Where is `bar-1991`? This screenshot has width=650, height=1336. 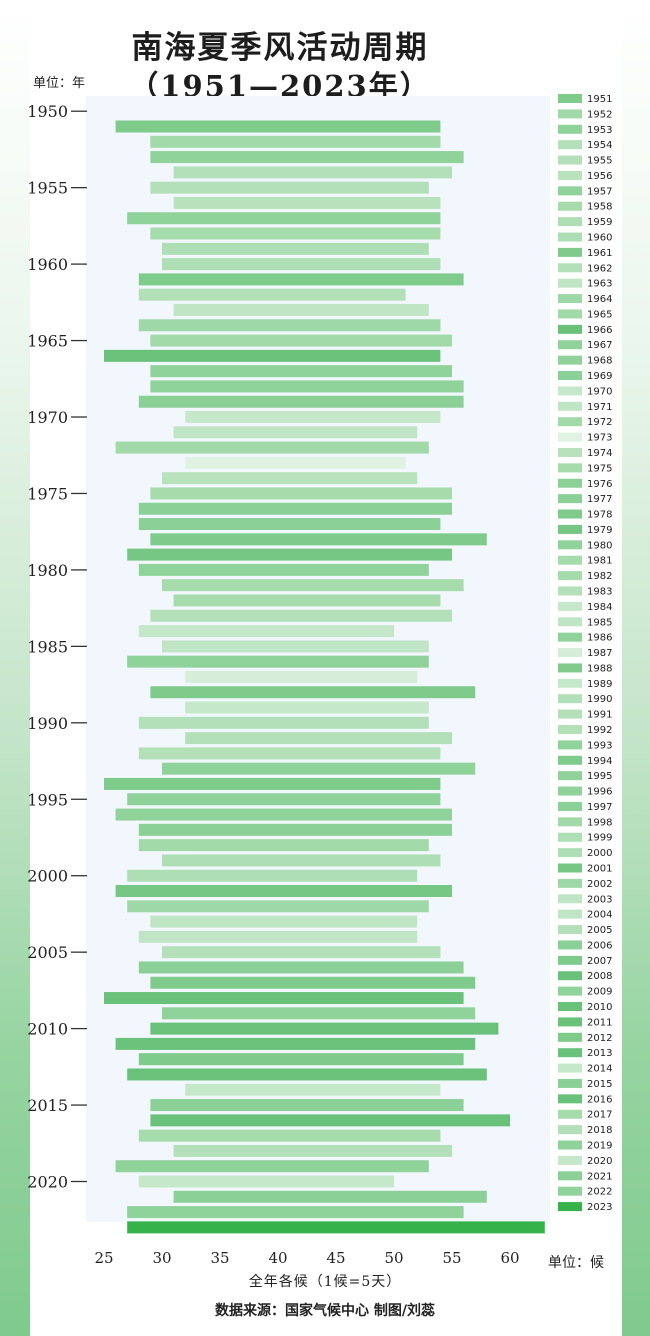
bar-1991 is located at coordinates (318, 738).